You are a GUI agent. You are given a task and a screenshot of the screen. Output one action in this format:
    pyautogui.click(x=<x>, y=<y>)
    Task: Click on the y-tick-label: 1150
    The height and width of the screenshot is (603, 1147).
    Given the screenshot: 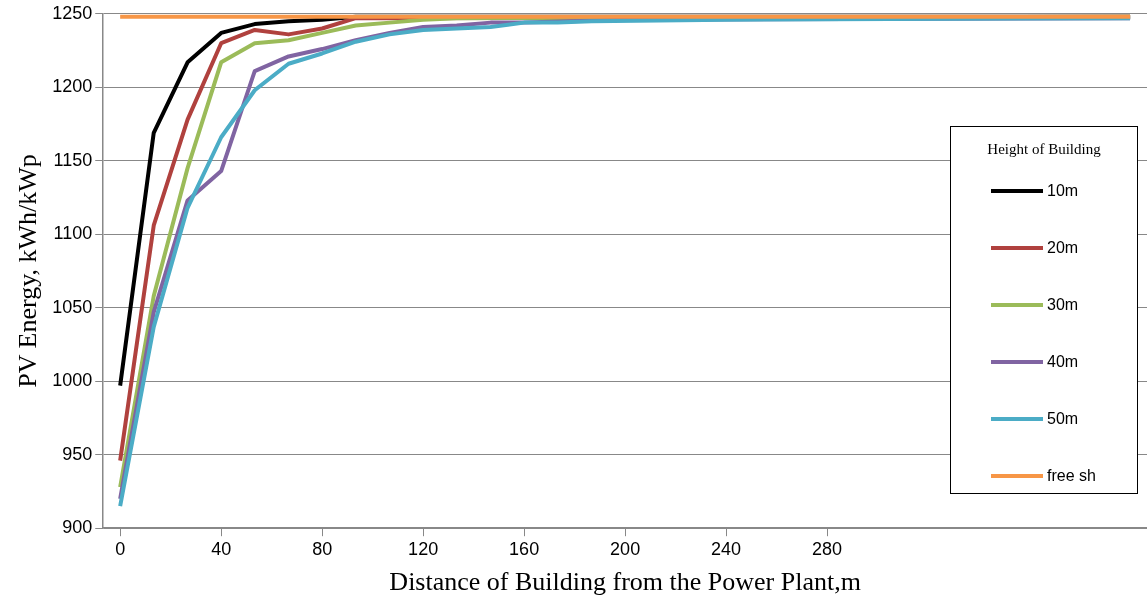 What is the action you would take?
    pyautogui.click(x=73, y=159)
    